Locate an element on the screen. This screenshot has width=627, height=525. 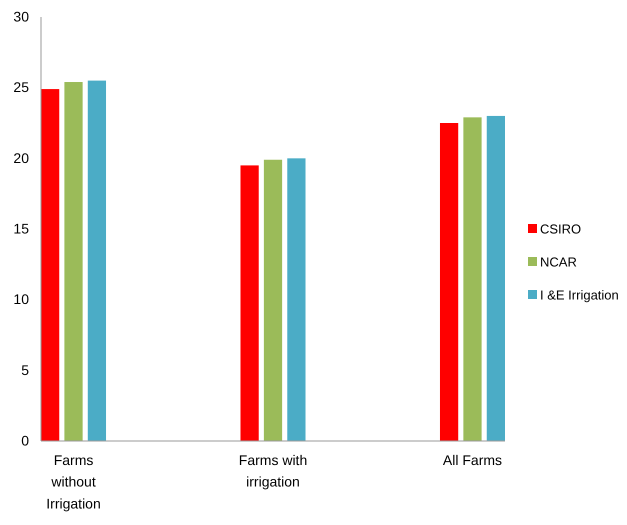
y-tick-label: 10 is located at coordinates (21, 299).